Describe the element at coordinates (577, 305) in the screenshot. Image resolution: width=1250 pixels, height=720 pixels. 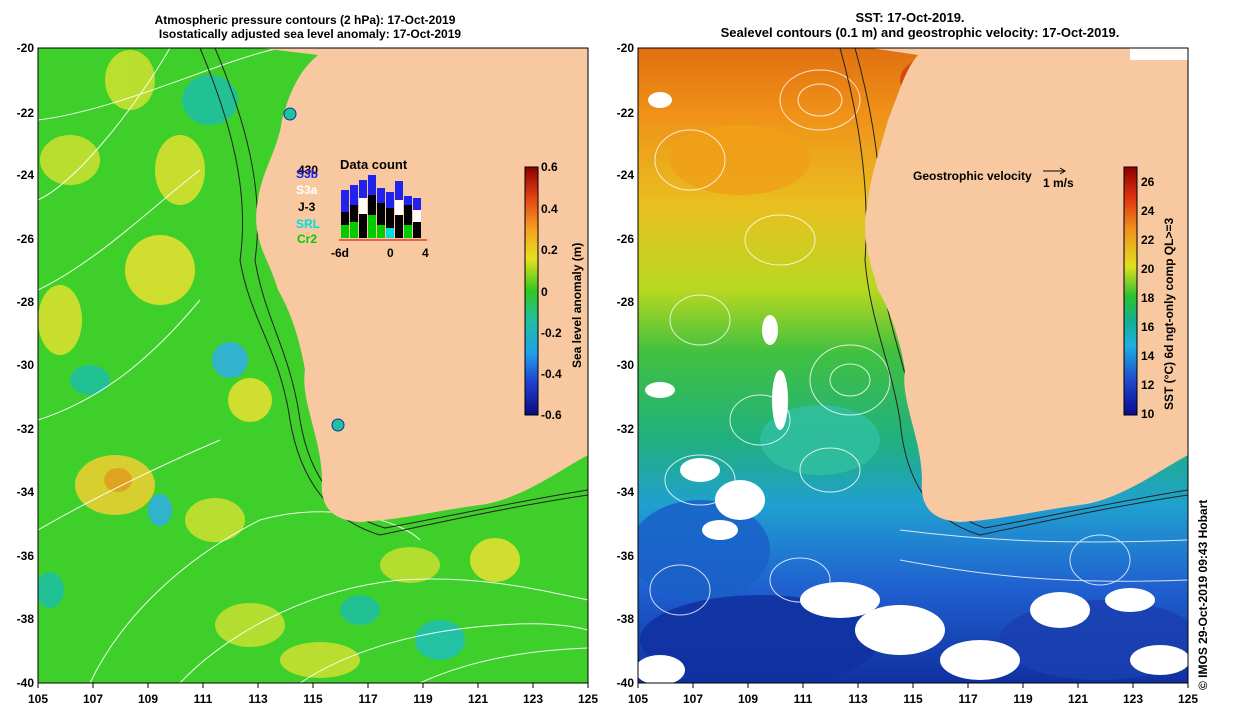
I see `sla-colorbar-label: Sea level anomaly (m)` at that location.